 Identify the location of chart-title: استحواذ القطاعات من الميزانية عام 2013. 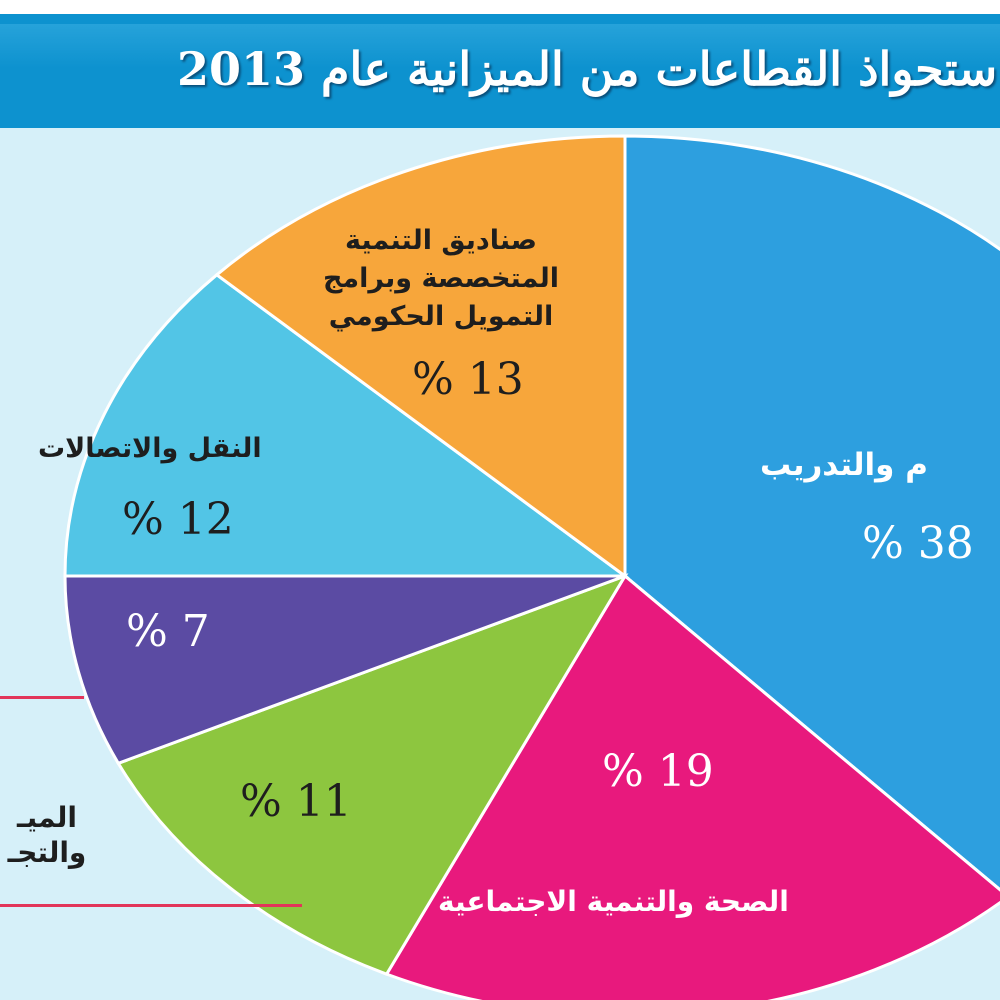
(588, 69).